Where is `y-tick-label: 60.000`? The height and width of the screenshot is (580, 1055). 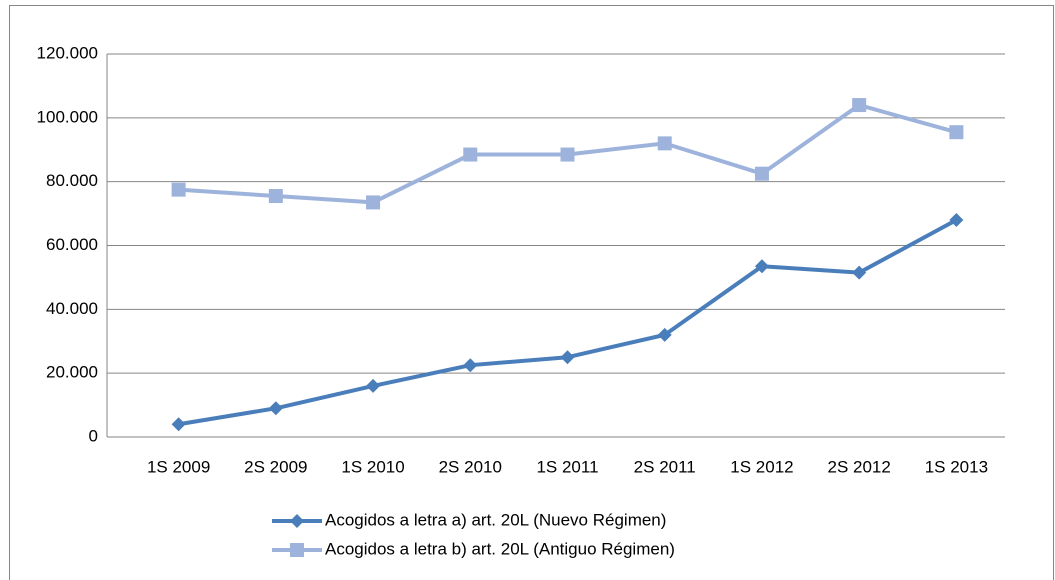 y-tick-label: 60.000 is located at coordinates (72, 244).